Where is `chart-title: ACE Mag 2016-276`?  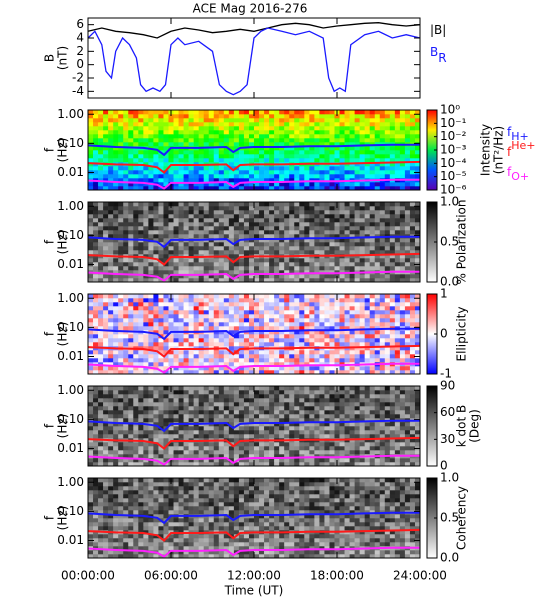
chart-title: ACE Mag 2016-276 is located at coordinates (250, 9).